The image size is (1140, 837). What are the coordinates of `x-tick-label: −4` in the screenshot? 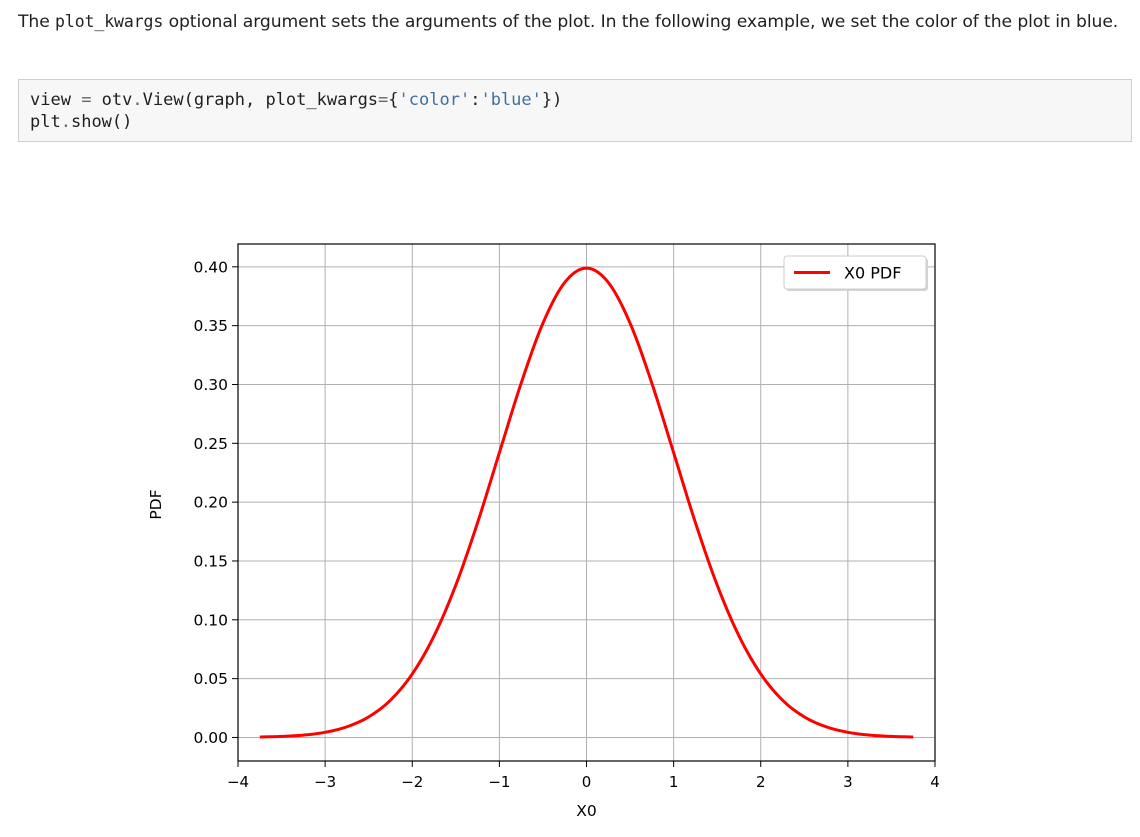 It's located at (238, 782).